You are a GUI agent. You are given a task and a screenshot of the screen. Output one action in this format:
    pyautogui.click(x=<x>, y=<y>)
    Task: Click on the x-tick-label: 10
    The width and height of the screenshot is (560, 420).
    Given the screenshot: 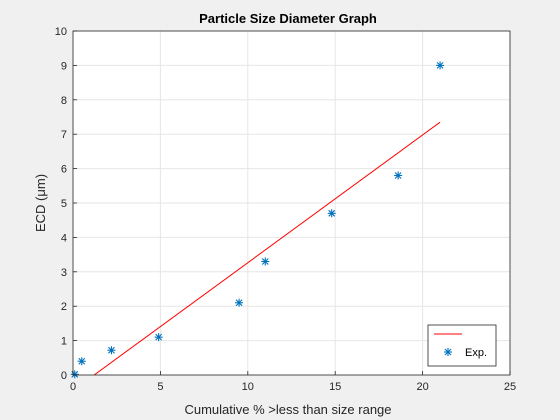 What is the action you would take?
    pyautogui.click(x=248, y=387)
    